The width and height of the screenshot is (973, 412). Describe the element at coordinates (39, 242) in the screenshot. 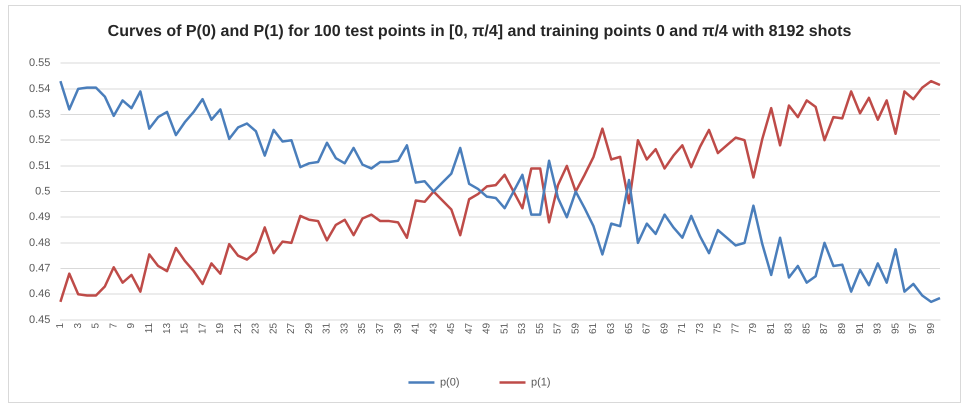

I see `y-tick-label: 0.48` at that location.